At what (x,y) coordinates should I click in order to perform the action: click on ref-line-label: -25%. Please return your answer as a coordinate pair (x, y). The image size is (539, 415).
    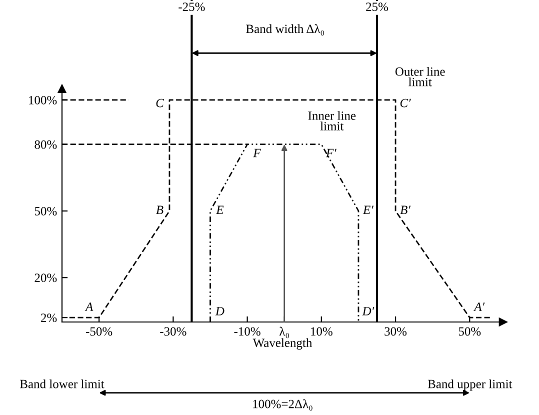
    Looking at the image, I should click on (191, 7).